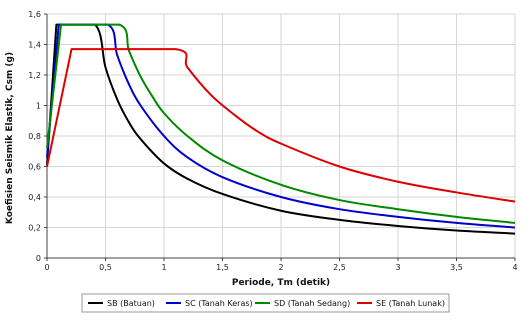  I want to click on y-tick-label: 1, so click(38, 106).